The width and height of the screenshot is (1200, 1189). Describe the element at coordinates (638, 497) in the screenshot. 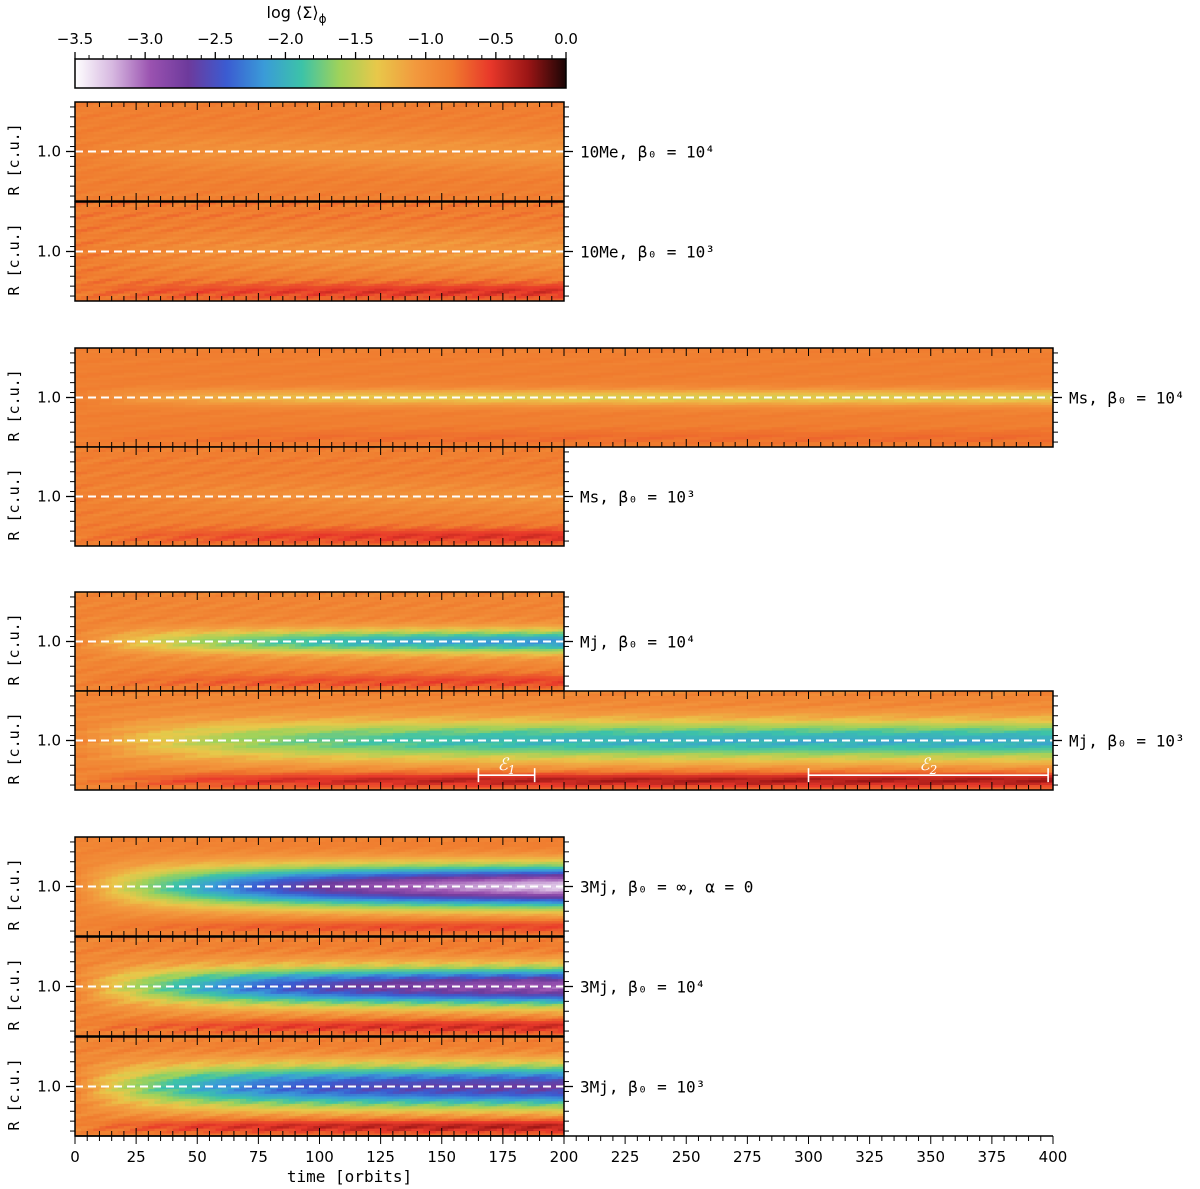

I see `panel-label: Ms, β₀ = 10³` at that location.